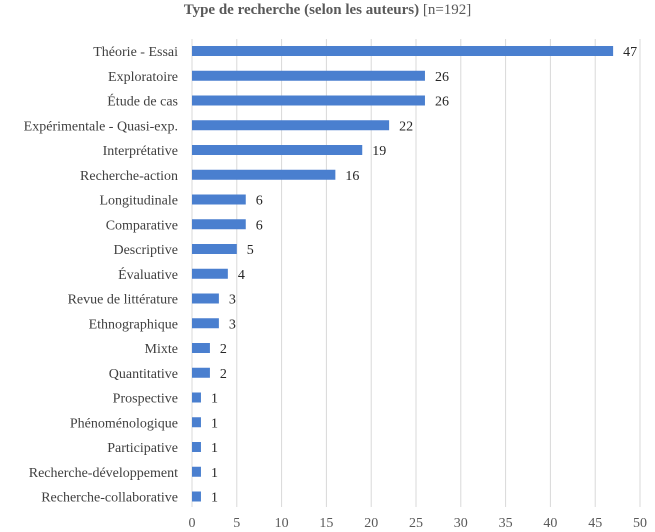 This screenshot has width=655, height=532. Describe the element at coordinates (145, 399) in the screenshot. I see `category-label: Prospective` at that location.